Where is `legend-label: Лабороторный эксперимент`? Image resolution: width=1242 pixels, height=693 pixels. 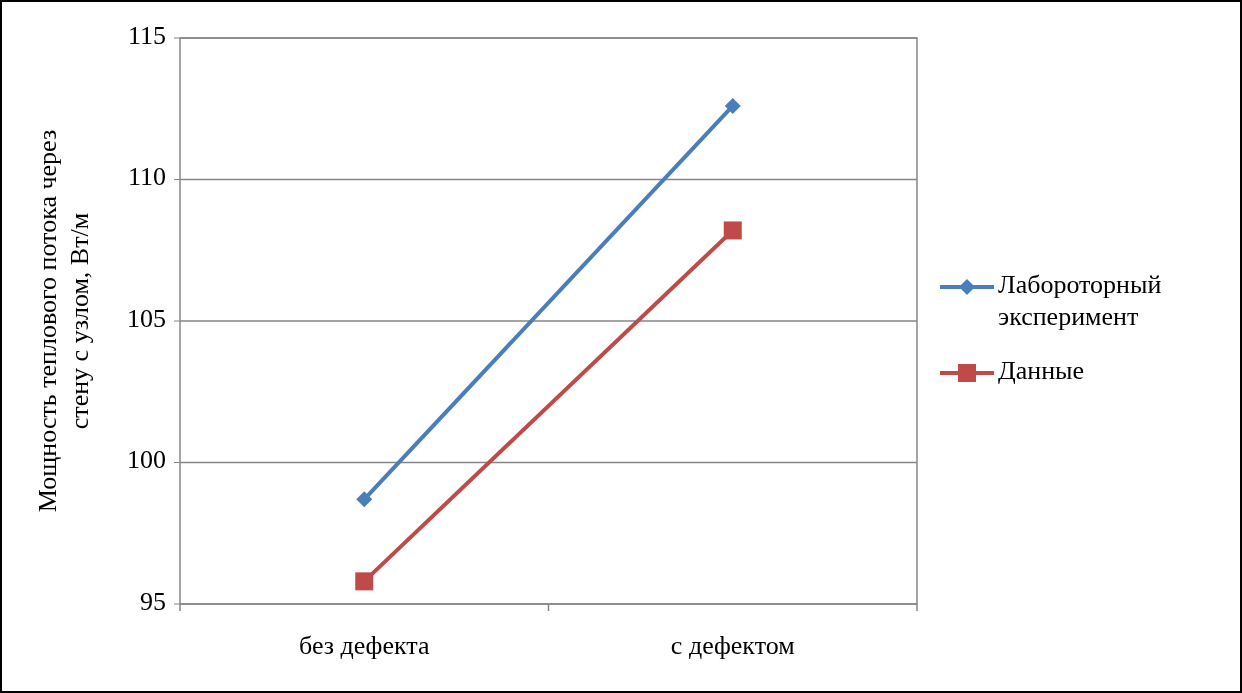 legend-label: Лабороторный эксперимент is located at coordinates (1080, 300).